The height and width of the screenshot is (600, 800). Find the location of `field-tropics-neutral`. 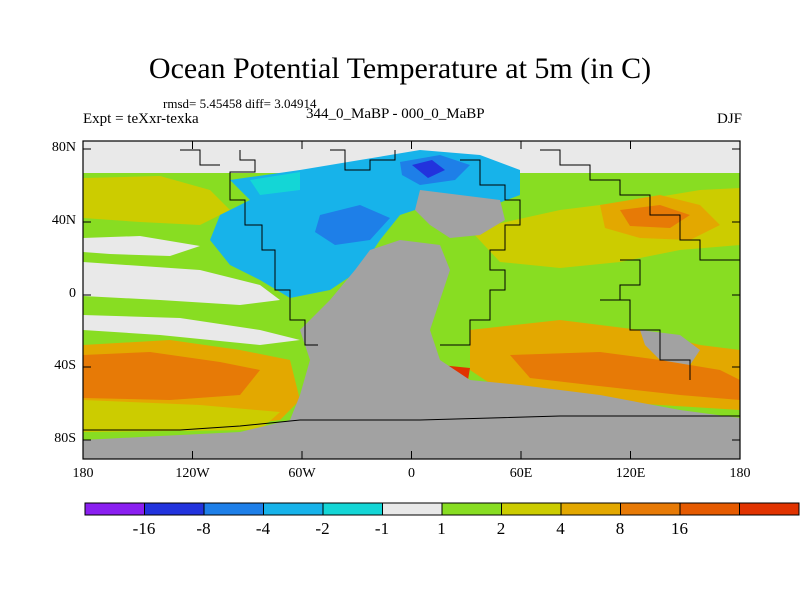

field-tropics-neutral is located at coordinates (181, 283).